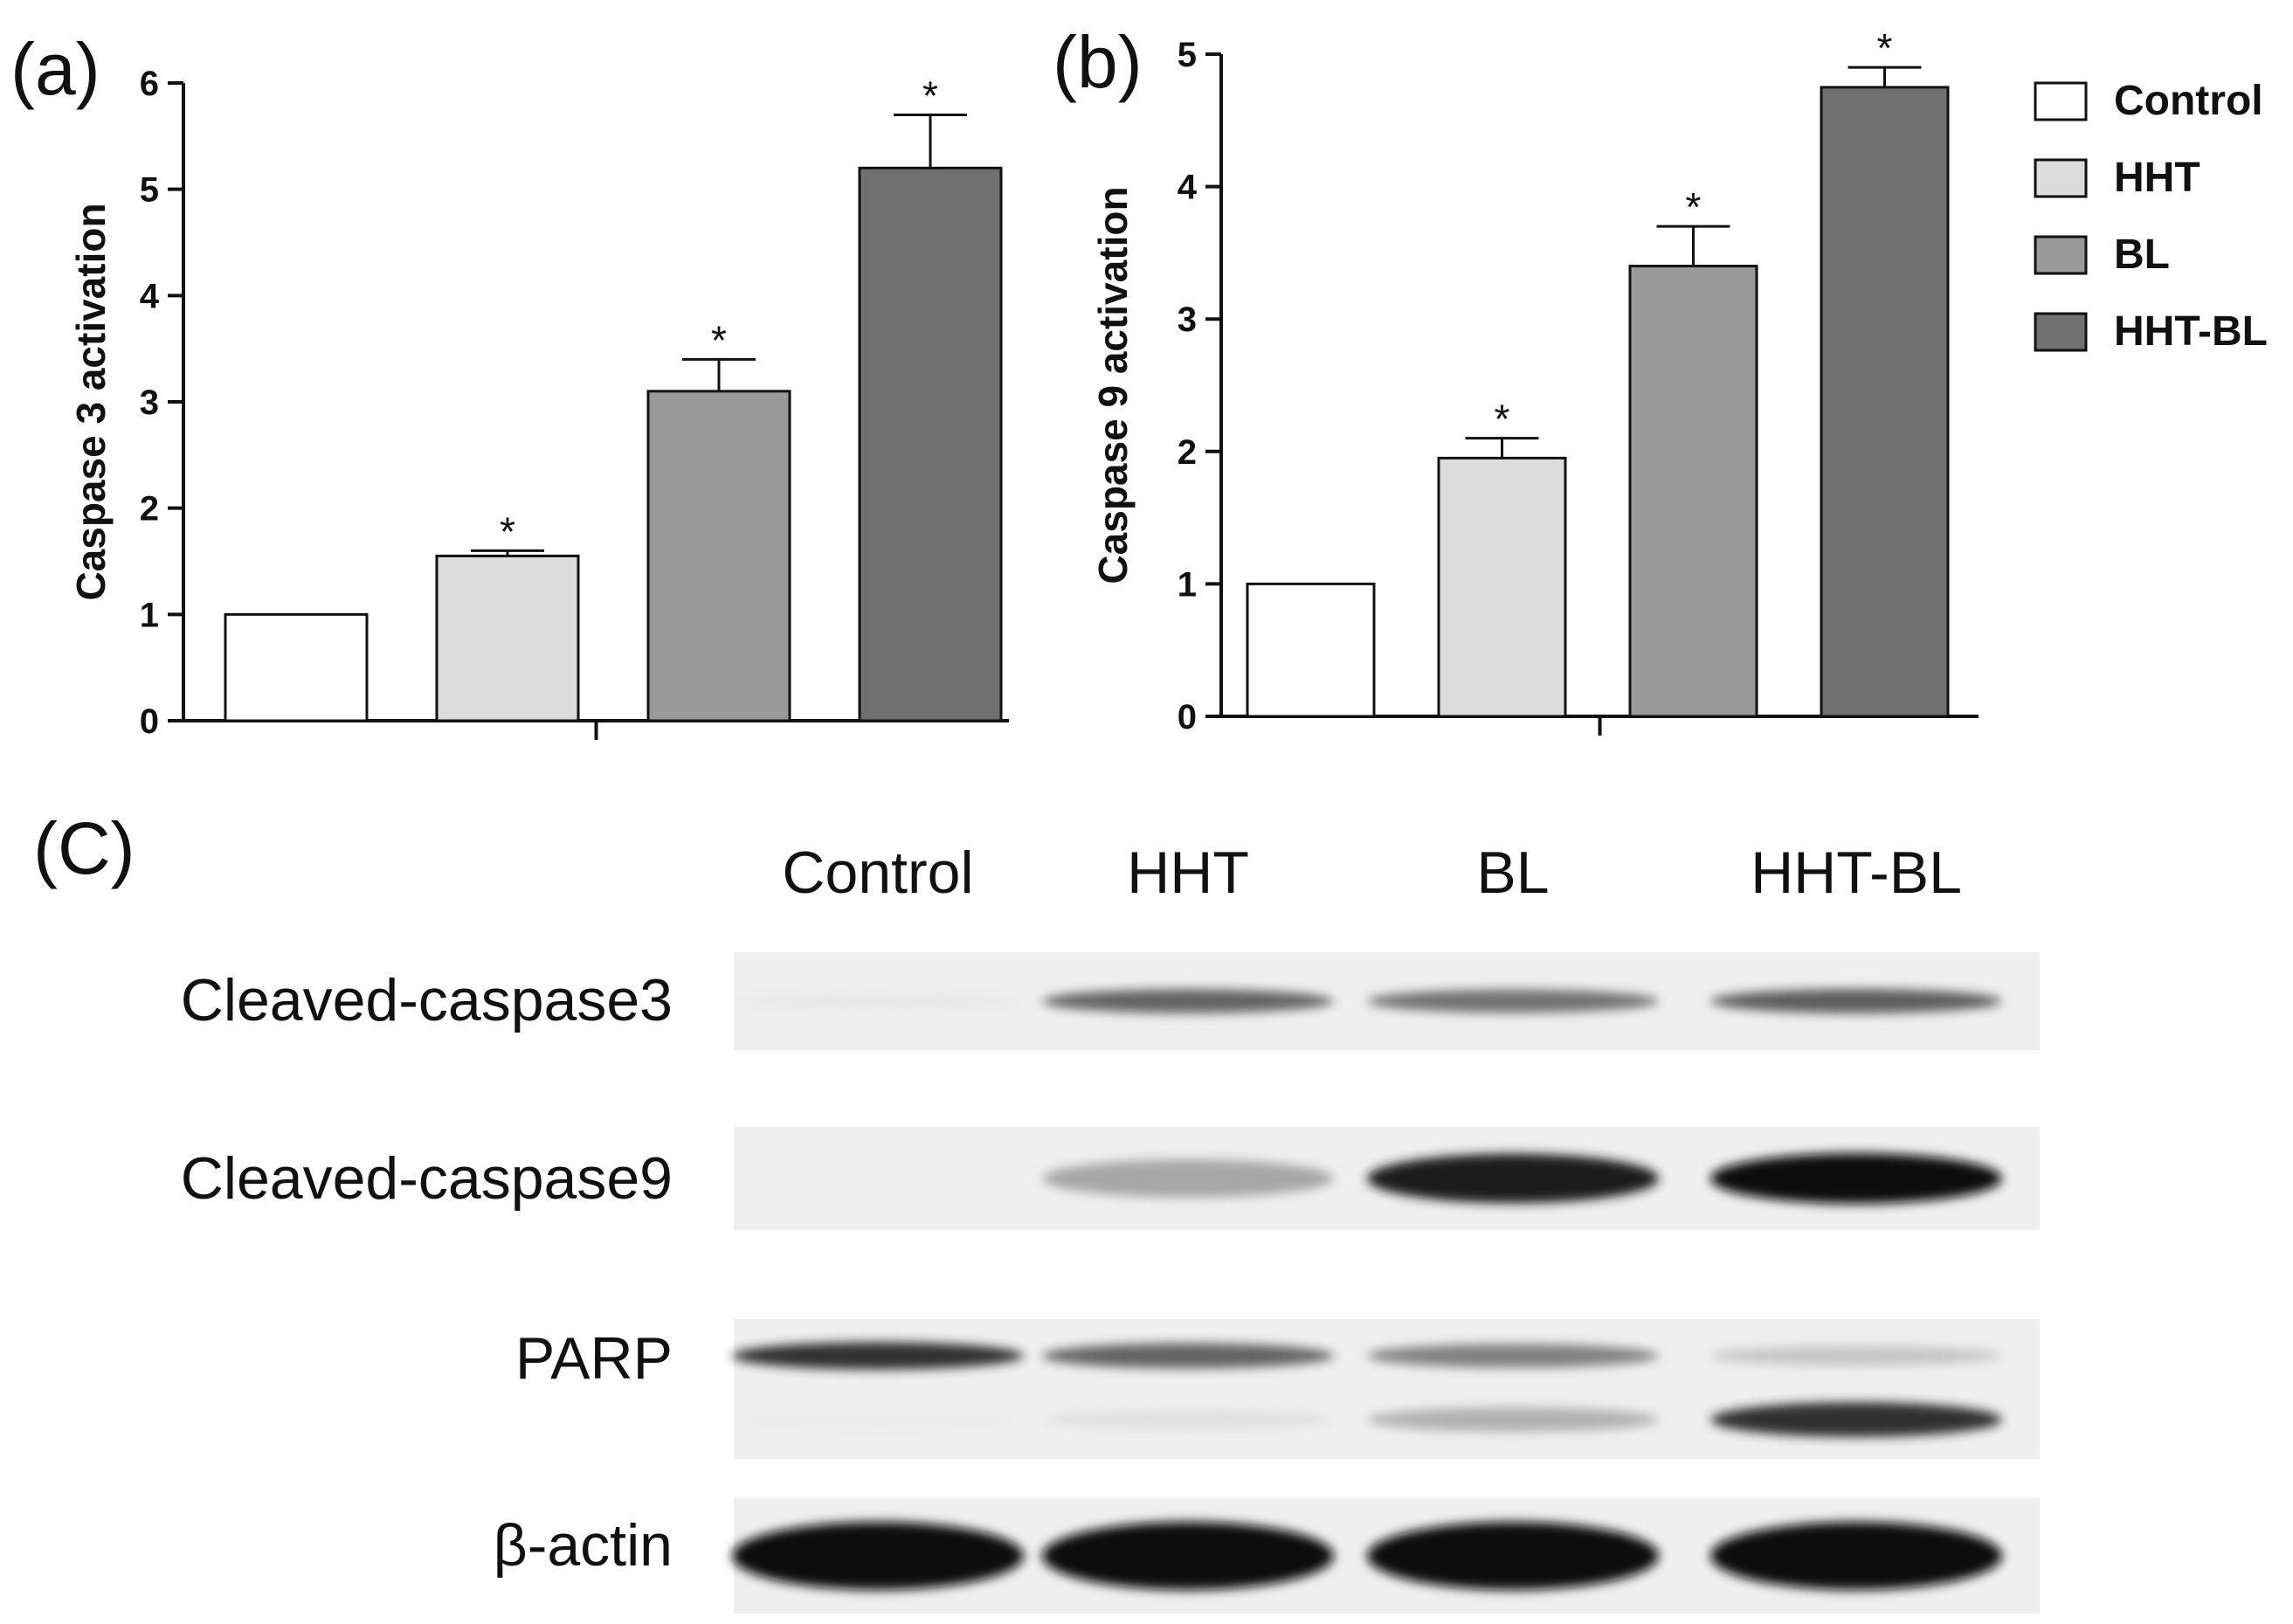  Describe the element at coordinates (1188, 873) in the screenshot. I see `lane-label-hht: HHT` at that location.